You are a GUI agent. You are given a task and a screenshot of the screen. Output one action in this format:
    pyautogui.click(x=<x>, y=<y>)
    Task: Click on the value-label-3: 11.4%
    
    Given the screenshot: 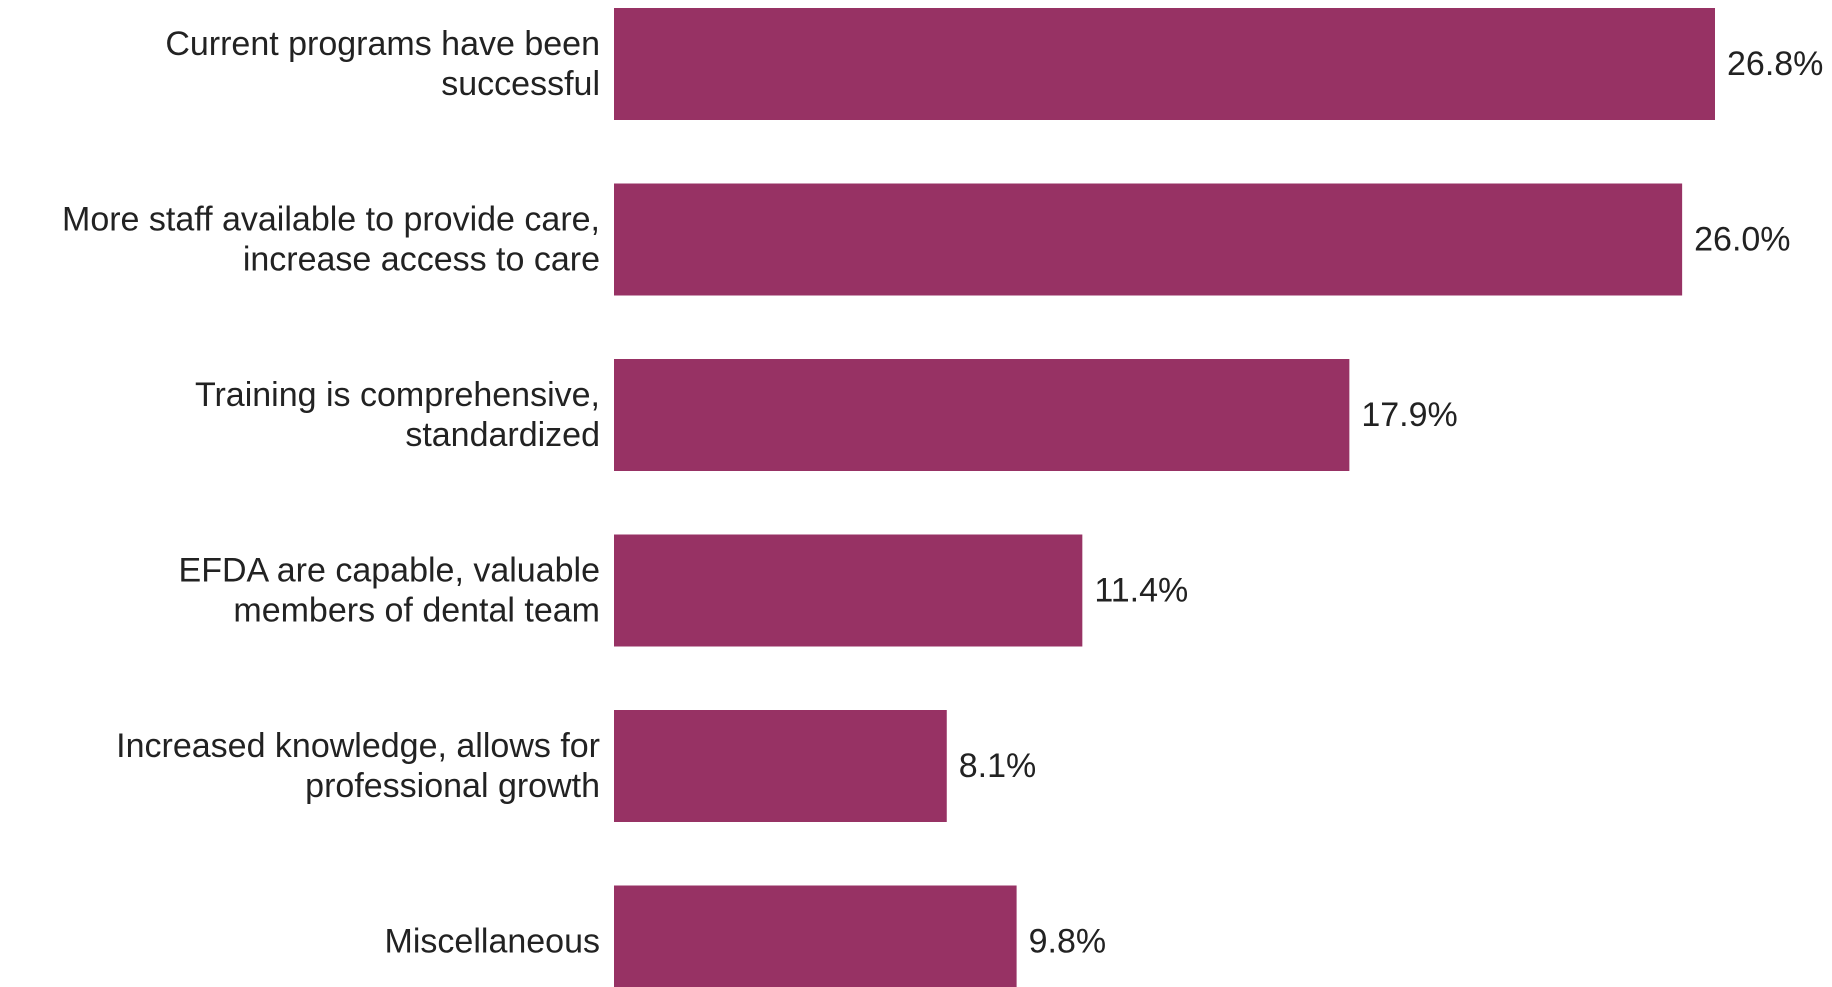 What is the action you would take?
    pyautogui.click(x=1141, y=591)
    